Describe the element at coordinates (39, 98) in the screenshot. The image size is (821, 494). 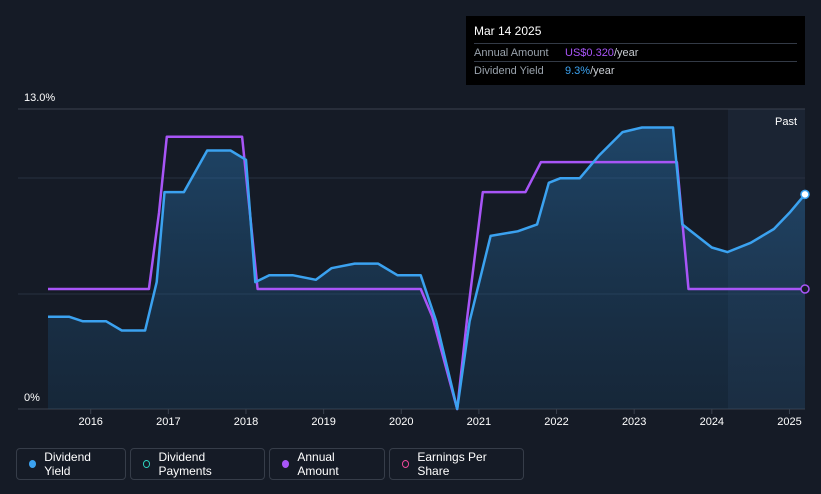
I see `y-tick-top: 13.0%` at that location.